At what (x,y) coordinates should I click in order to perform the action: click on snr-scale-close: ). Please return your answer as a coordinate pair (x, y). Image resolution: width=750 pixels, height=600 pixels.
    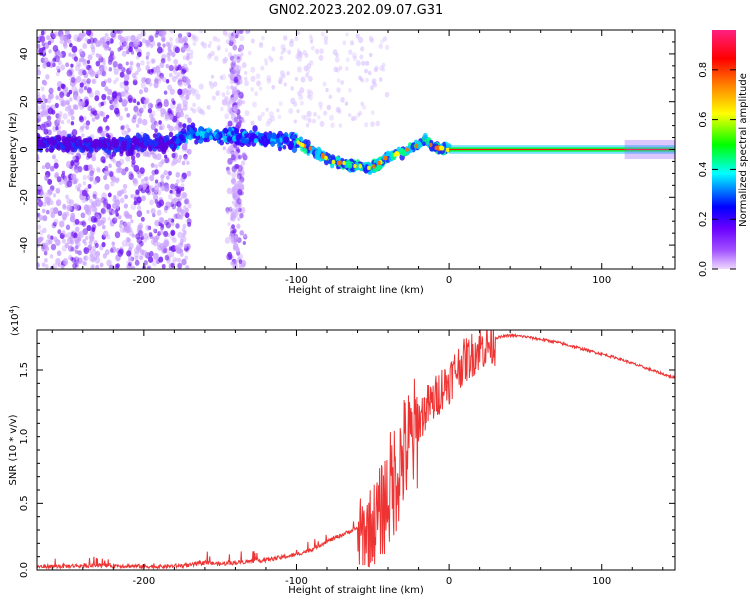
    Looking at the image, I should click on (15, 307).